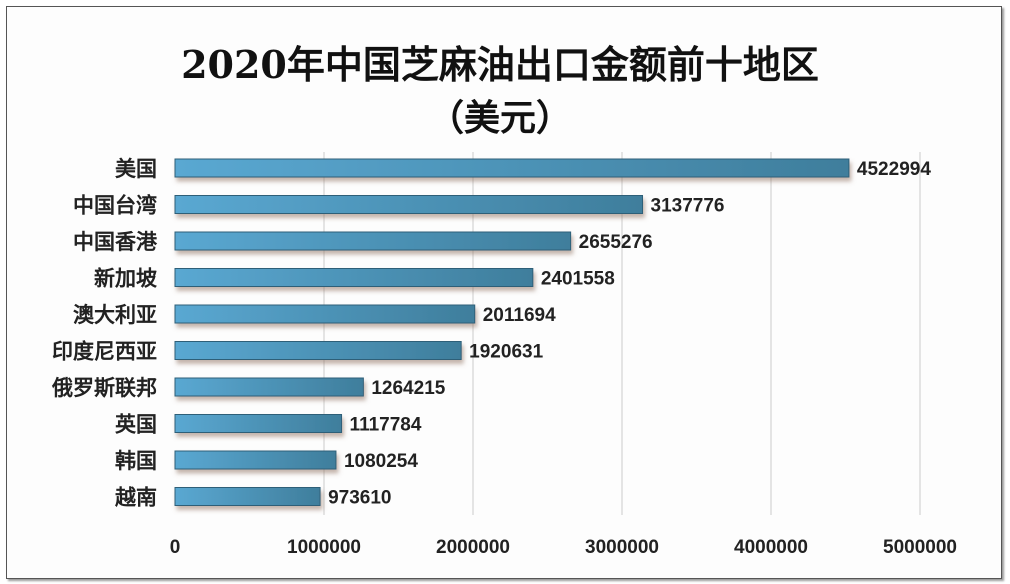 This screenshot has height=584, width=1010. I want to click on data-label: 1264215, so click(408, 388).